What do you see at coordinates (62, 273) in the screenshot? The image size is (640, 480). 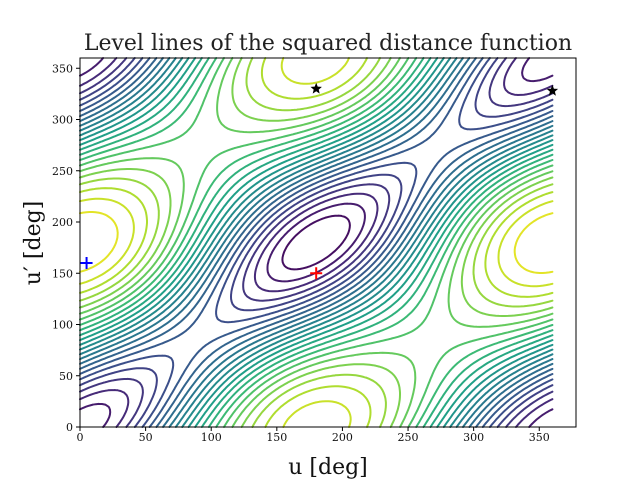 I see `y-tick-label: 150` at bounding box center [62, 273].